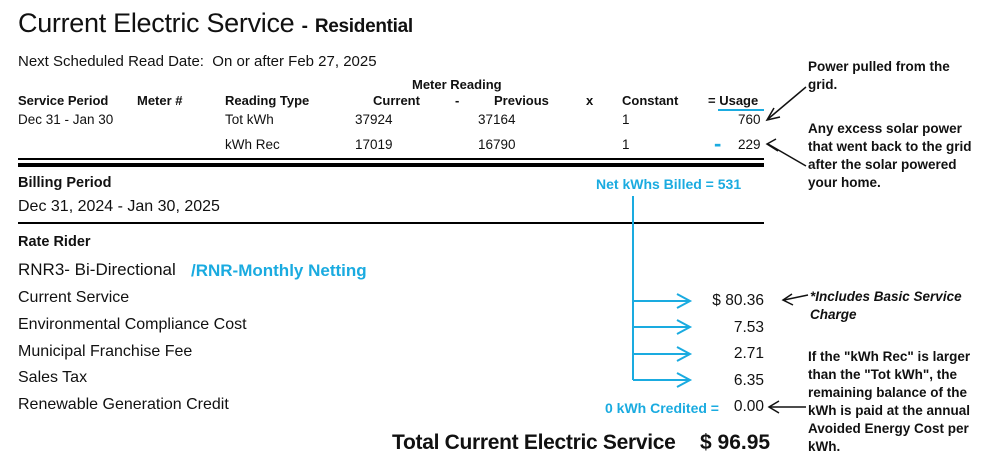 The height and width of the screenshot is (473, 990). Describe the element at coordinates (787, 155) in the screenshot. I see `callout-arrow-solar` at that location.